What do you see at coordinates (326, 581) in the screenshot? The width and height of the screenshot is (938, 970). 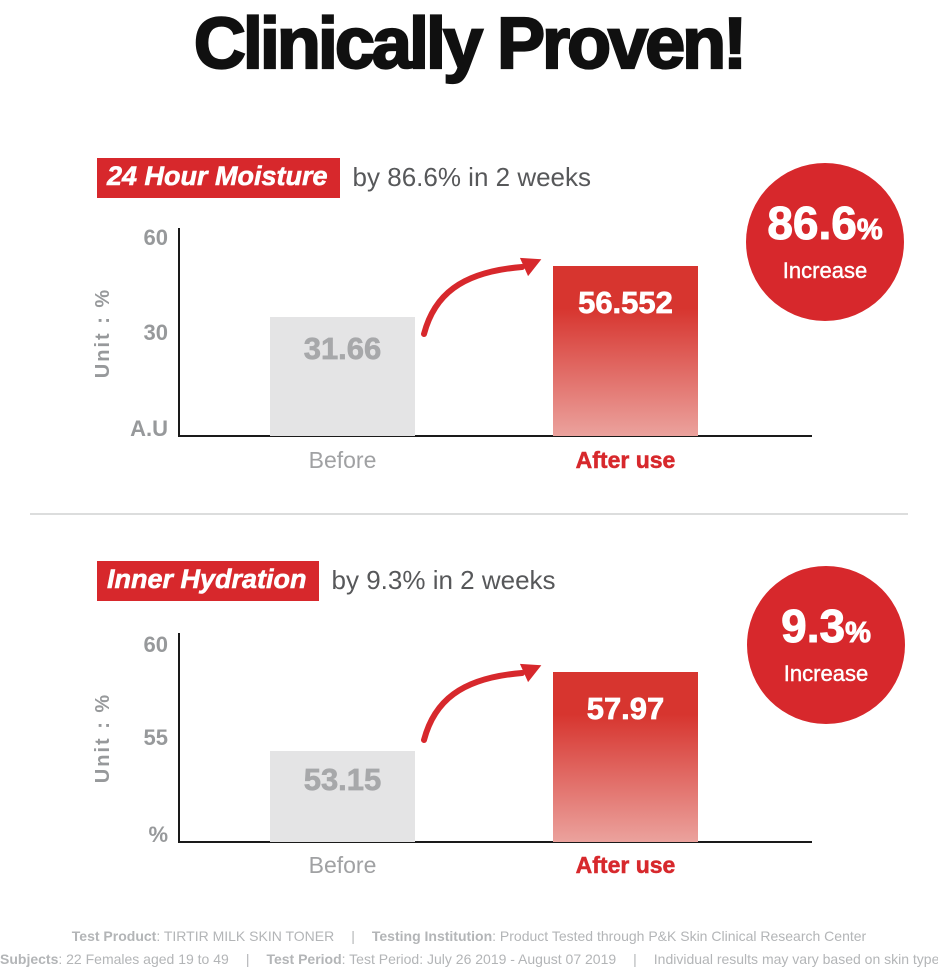 I see `chart-header: Inner Hydration by 9.3% in 2 weeks` at bounding box center [326, 581].